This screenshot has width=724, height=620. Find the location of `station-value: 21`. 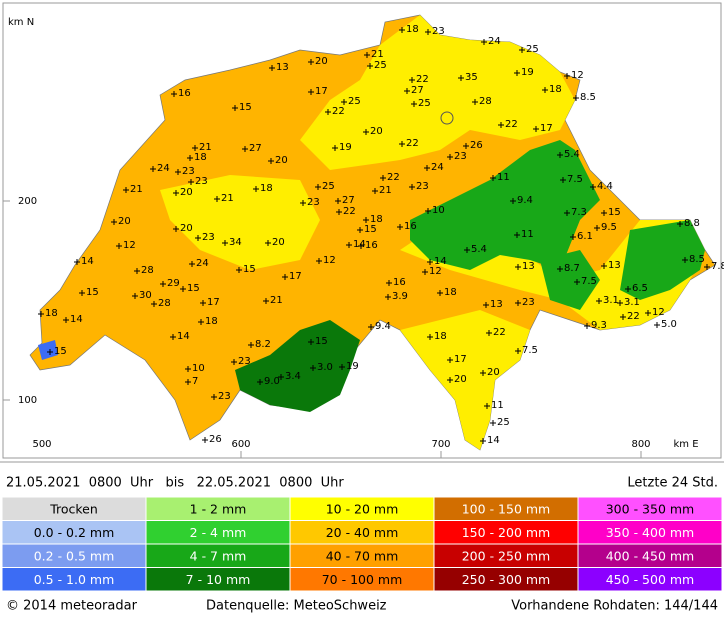

station-value: 21 is located at coordinates (385, 190).